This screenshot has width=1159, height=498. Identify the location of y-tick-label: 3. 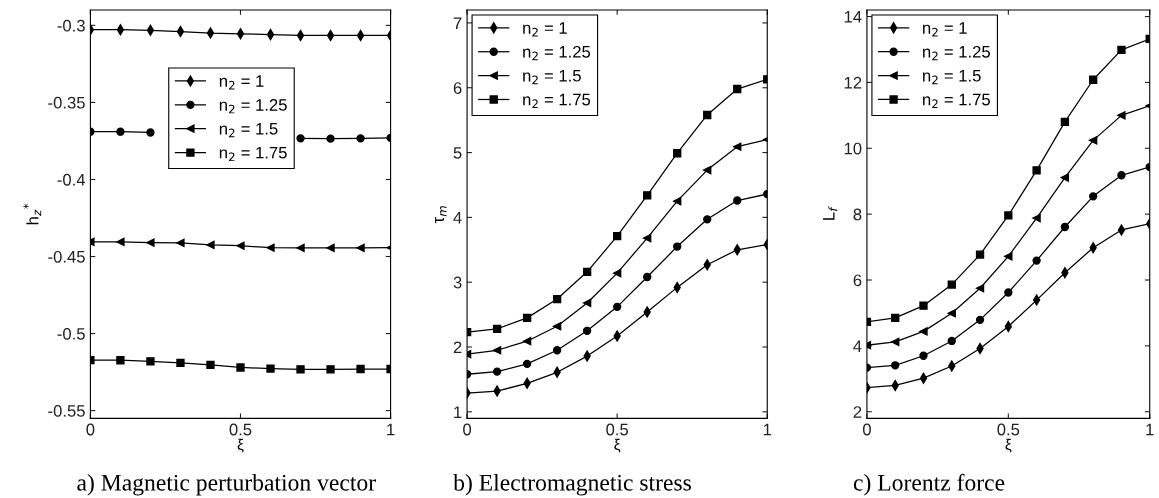
(457, 282).